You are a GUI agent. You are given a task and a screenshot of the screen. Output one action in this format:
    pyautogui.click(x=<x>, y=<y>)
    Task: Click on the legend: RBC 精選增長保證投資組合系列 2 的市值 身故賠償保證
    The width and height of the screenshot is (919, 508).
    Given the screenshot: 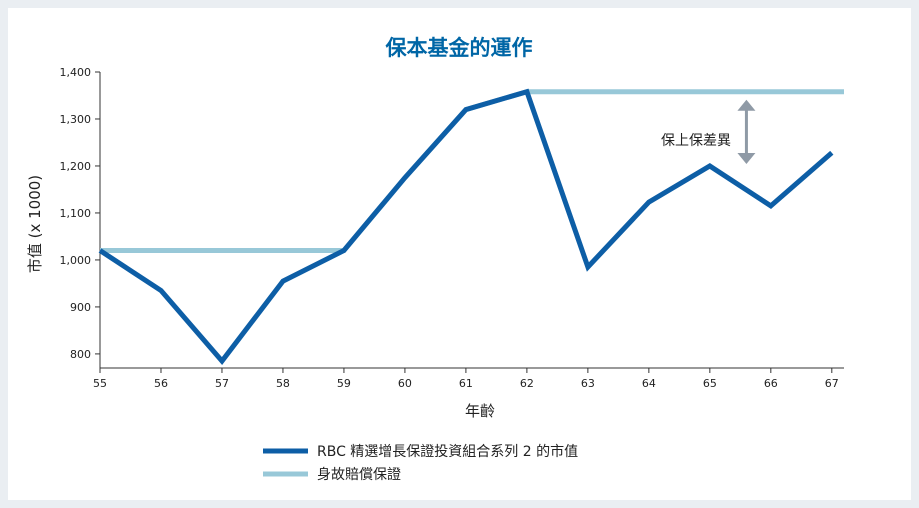 What is the action you would take?
    pyautogui.click(x=420, y=463)
    